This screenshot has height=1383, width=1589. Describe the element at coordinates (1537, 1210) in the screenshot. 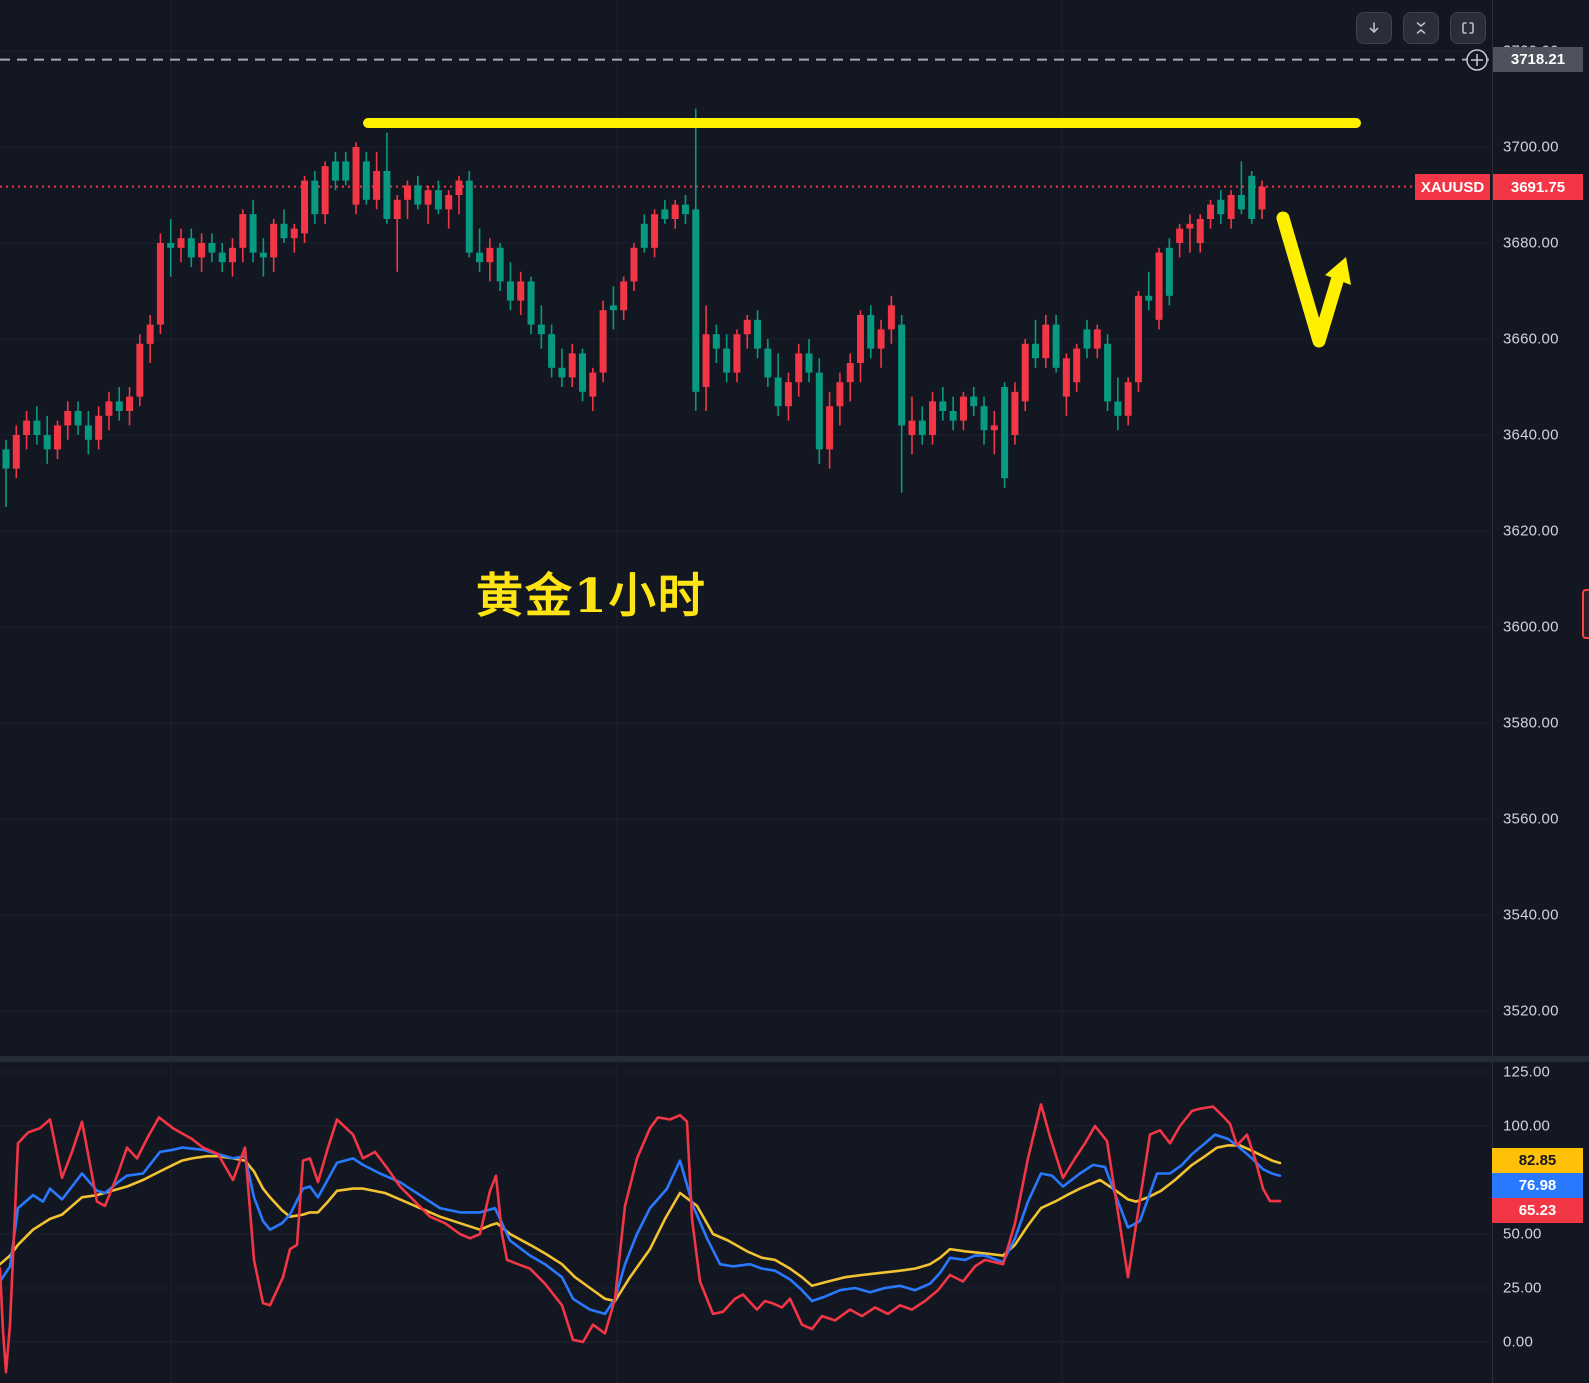

I see `oscillator-j-value-badge: 65.23` at that location.